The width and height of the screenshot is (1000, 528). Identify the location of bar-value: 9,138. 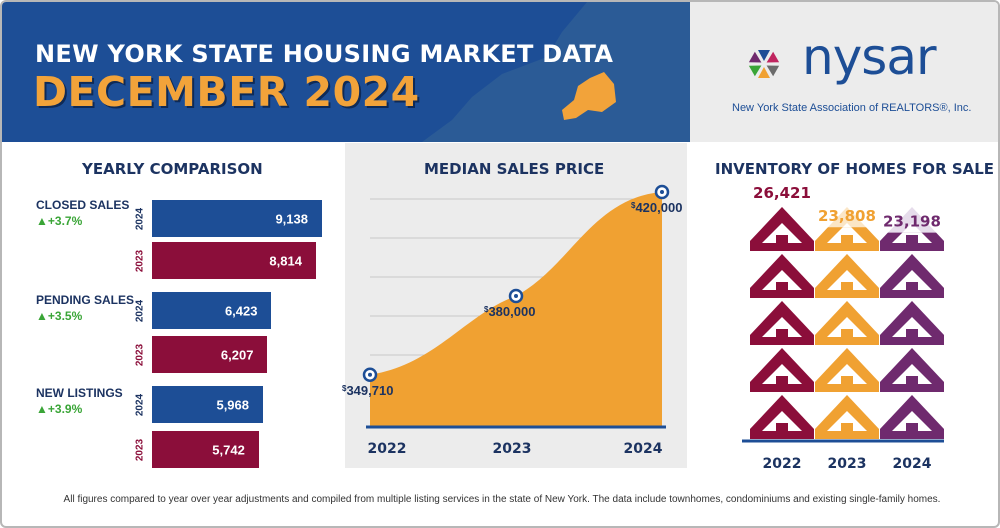
(291, 218).